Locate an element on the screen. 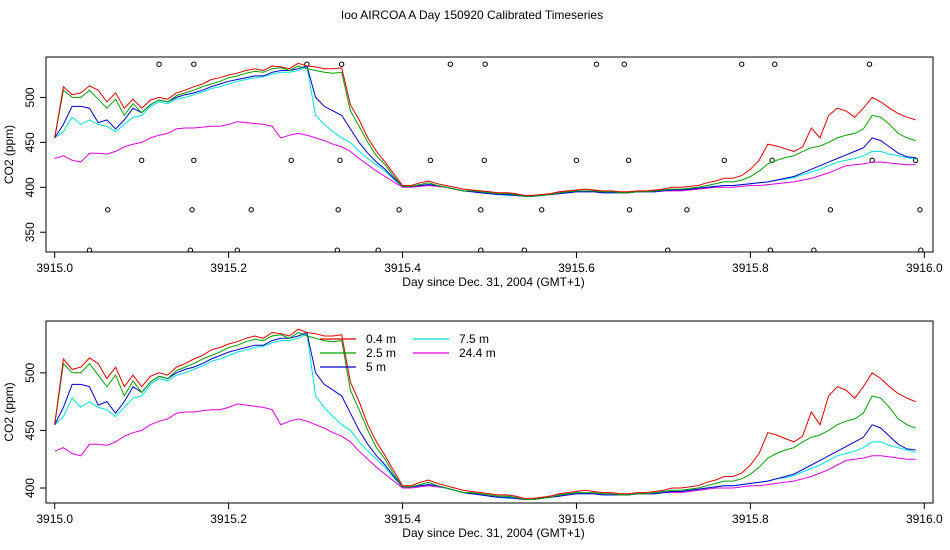 The height and width of the screenshot is (550, 950). legend: 0.4 m2.5 m5 m 7.5 m24.4 m is located at coordinates (408, 353).